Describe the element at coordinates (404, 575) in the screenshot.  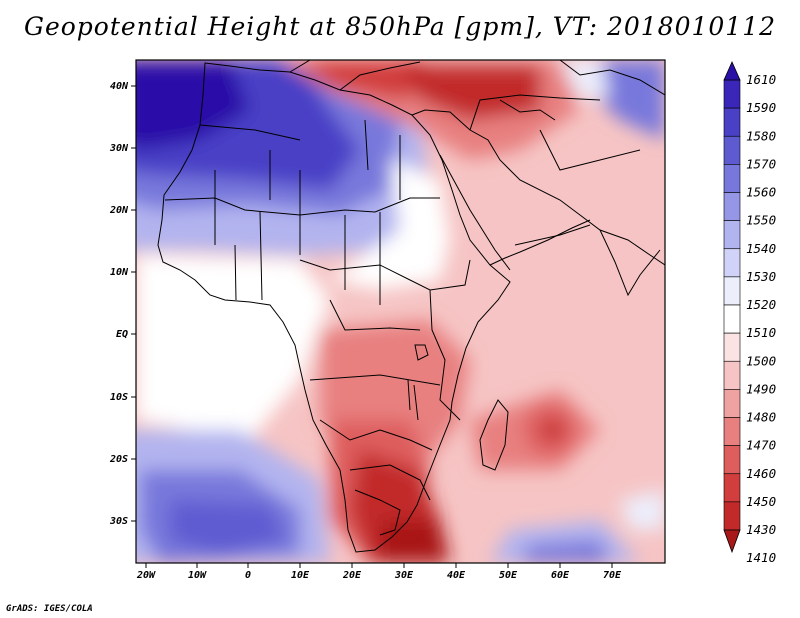
I see `lon-label: 30E` at that location.